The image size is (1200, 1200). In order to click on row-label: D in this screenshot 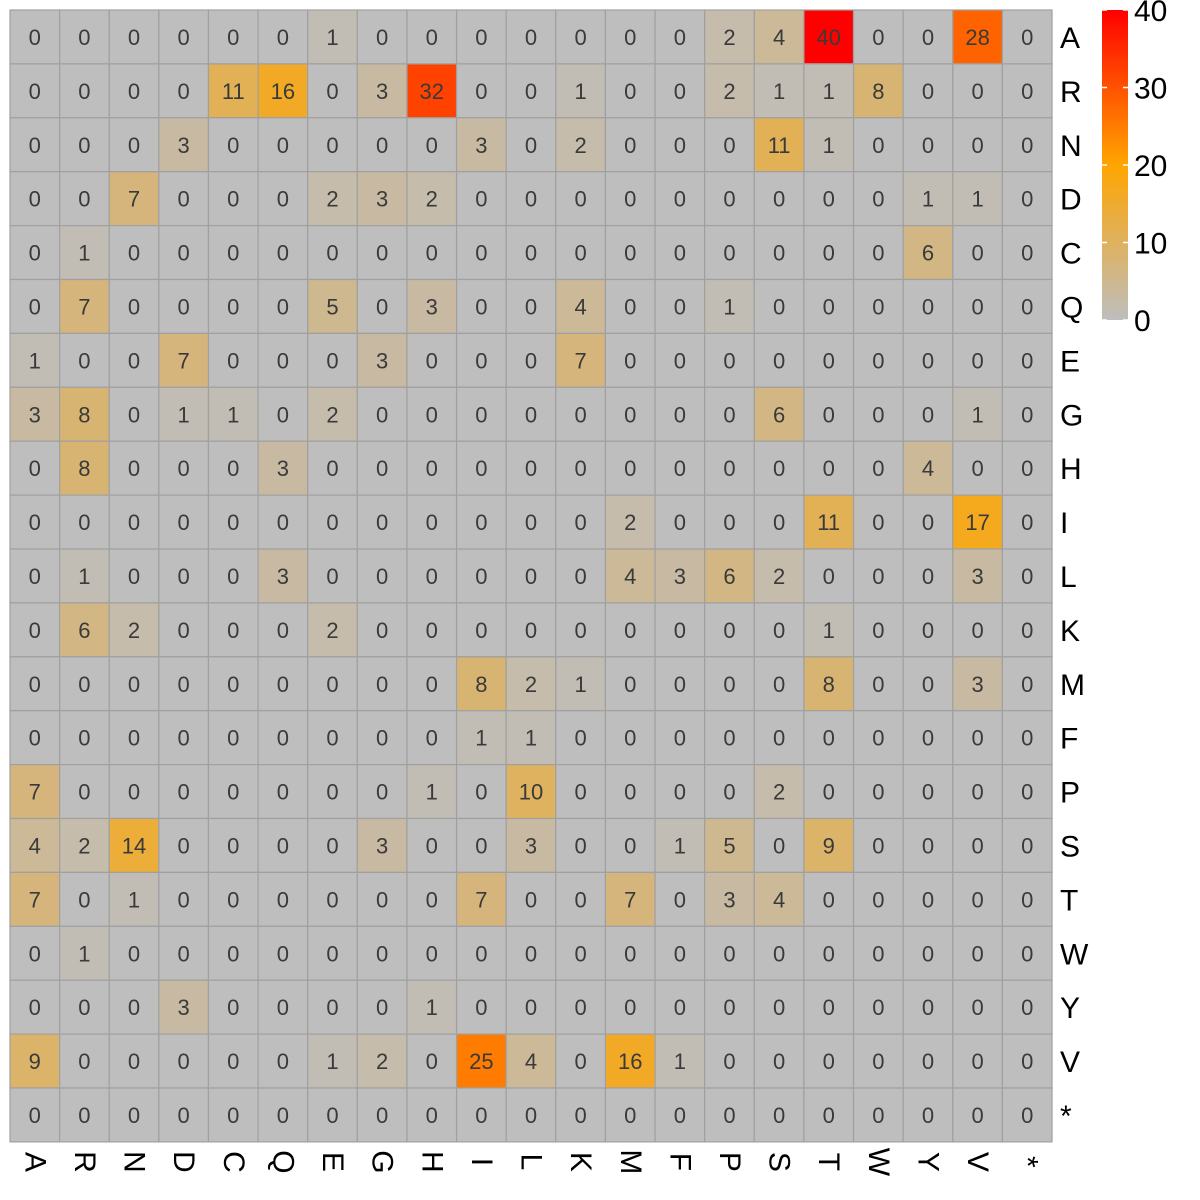, I will do `click(1071, 200)`.